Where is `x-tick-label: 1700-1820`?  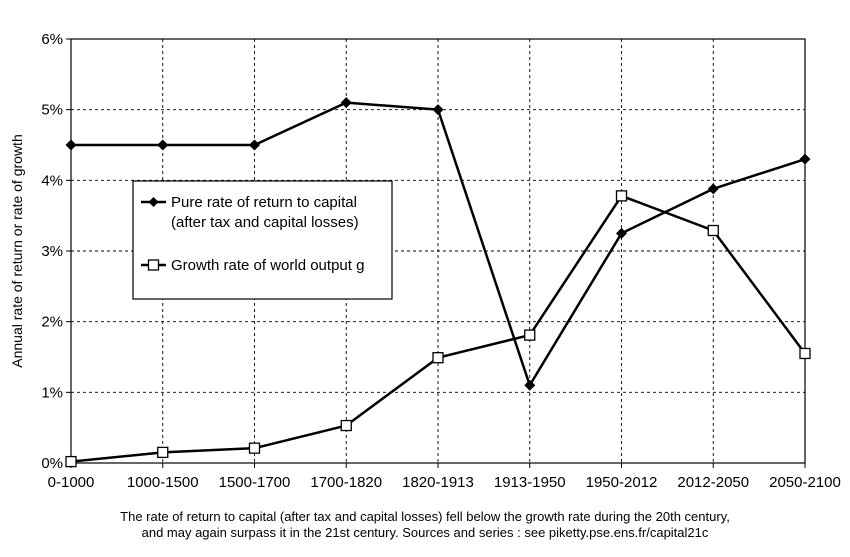
x-tick-label: 1700-1820 is located at coordinates (346, 482).